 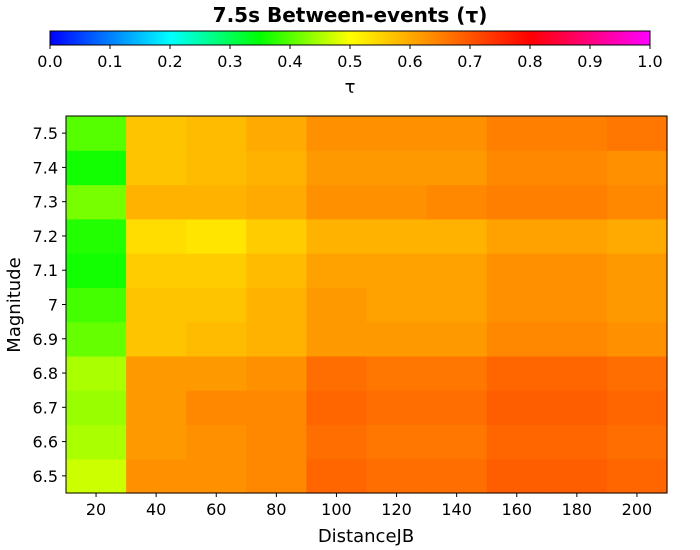 What do you see at coordinates (577, 509) in the screenshot?
I see `x-tick-label: 180` at bounding box center [577, 509].